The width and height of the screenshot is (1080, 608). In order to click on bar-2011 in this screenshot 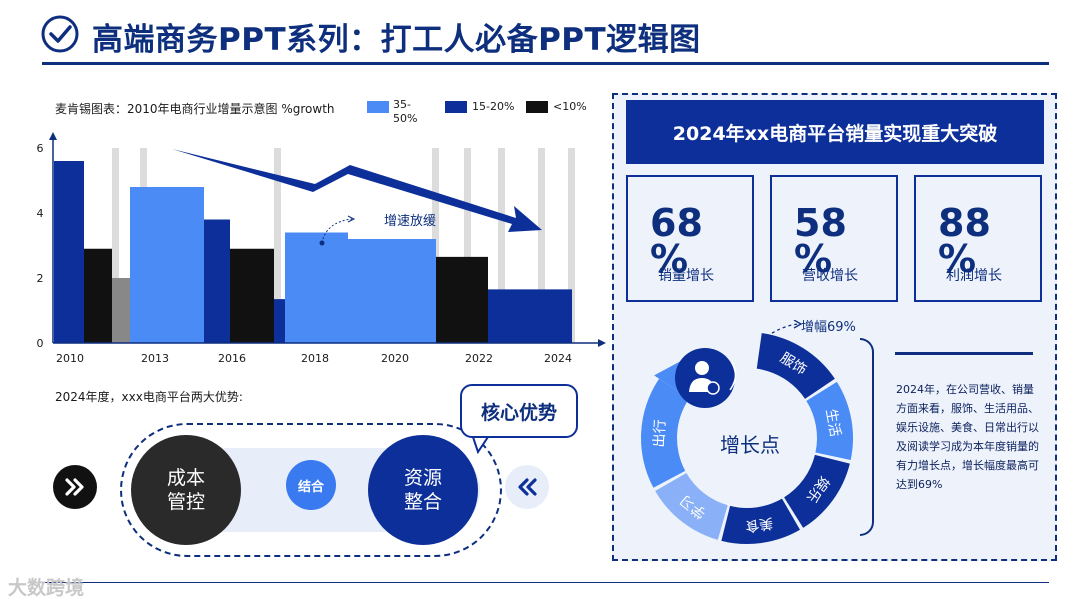, I will do `click(98, 295)`.